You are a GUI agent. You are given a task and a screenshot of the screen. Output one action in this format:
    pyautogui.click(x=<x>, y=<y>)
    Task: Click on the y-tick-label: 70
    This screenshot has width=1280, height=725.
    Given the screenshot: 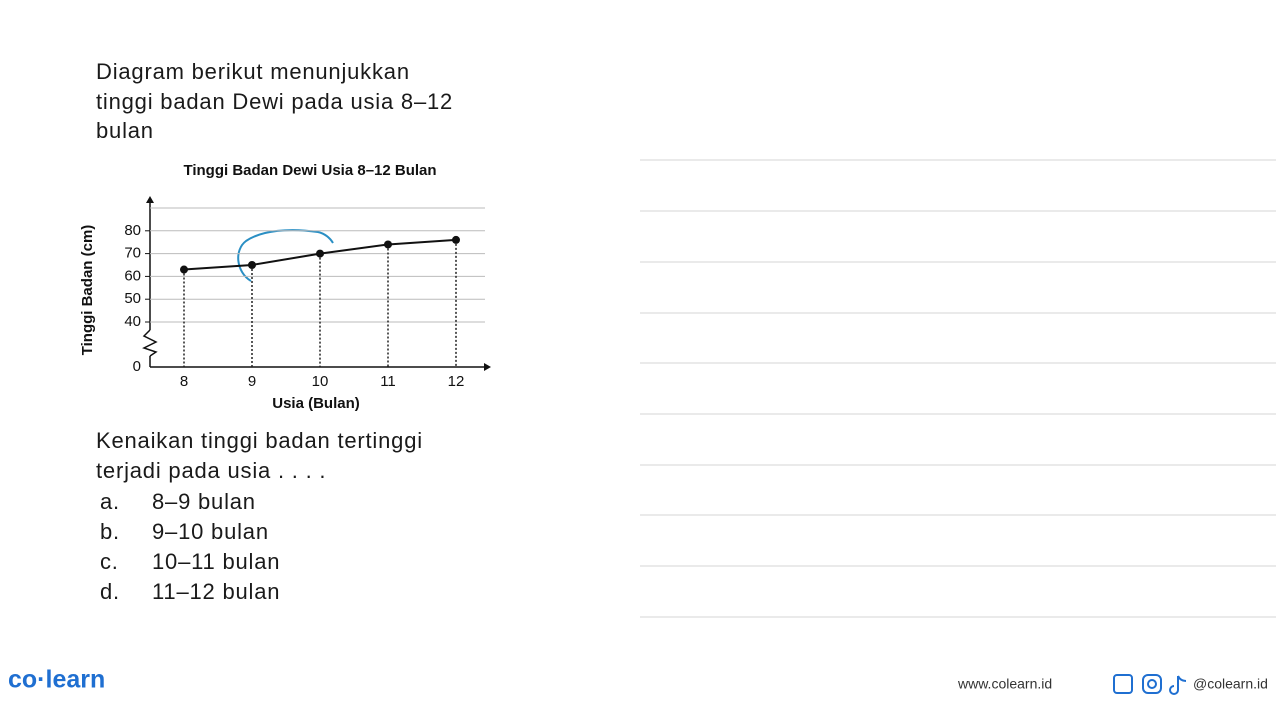 What is the action you would take?
    pyautogui.click(x=132, y=253)
    